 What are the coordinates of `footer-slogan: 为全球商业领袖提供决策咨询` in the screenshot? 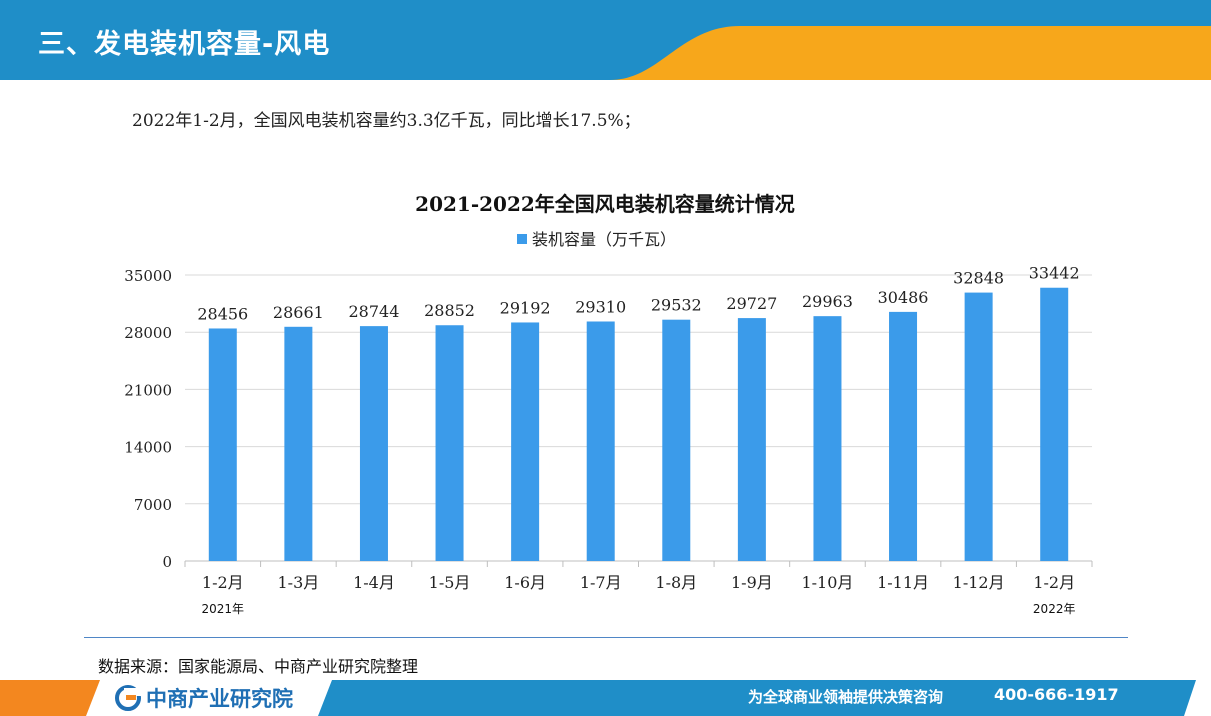 It's located at (846, 697).